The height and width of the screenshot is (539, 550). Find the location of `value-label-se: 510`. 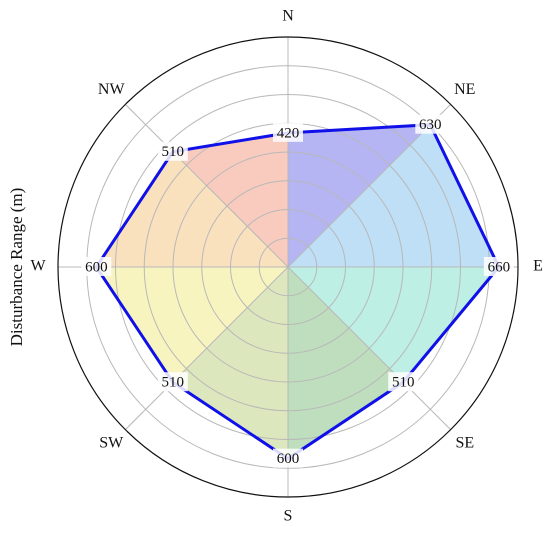

value-label-se: 510 is located at coordinates (403, 383).